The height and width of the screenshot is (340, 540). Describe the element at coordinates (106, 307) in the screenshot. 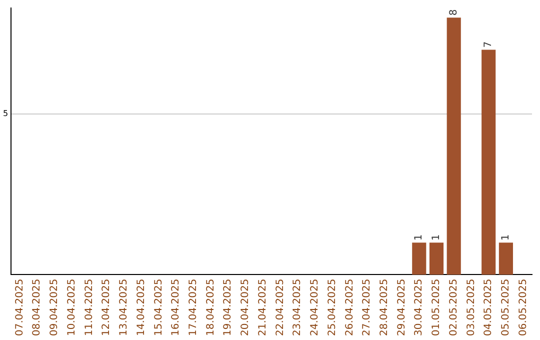

I see `x-tick-label: 12.04.2025` at that location.